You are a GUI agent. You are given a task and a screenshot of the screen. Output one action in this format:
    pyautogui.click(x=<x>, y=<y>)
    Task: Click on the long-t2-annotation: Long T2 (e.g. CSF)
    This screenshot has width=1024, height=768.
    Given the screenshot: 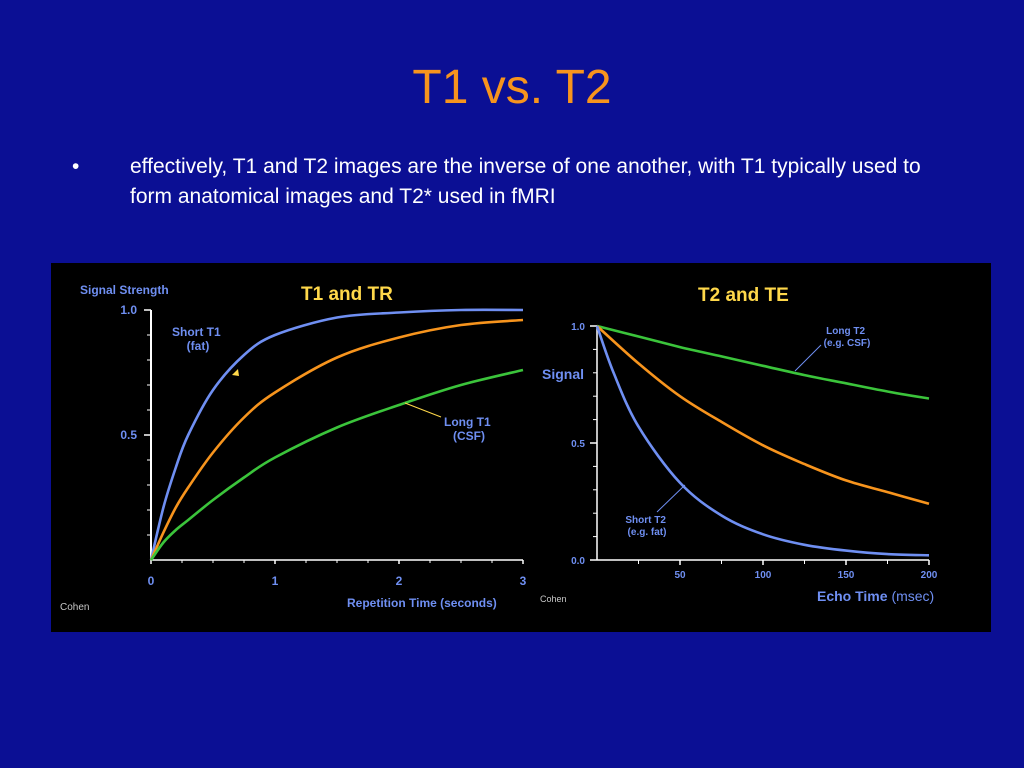 What is the action you would take?
    pyautogui.click(x=847, y=337)
    